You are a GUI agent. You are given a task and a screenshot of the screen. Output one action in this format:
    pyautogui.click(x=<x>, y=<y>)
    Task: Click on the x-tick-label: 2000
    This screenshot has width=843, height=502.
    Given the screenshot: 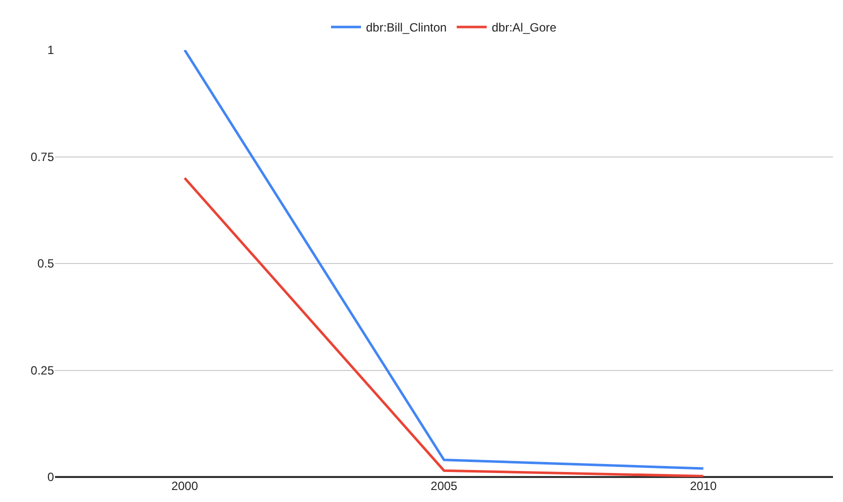 What is the action you would take?
    pyautogui.click(x=184, y=486)
    